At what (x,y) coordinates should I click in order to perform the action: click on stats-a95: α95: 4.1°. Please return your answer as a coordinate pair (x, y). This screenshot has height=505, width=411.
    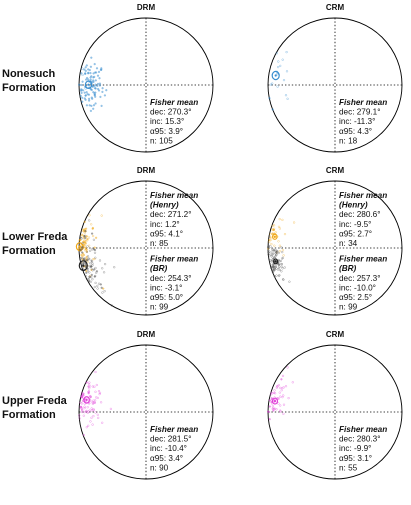
    Looking at the image, I should click on (166, 233).